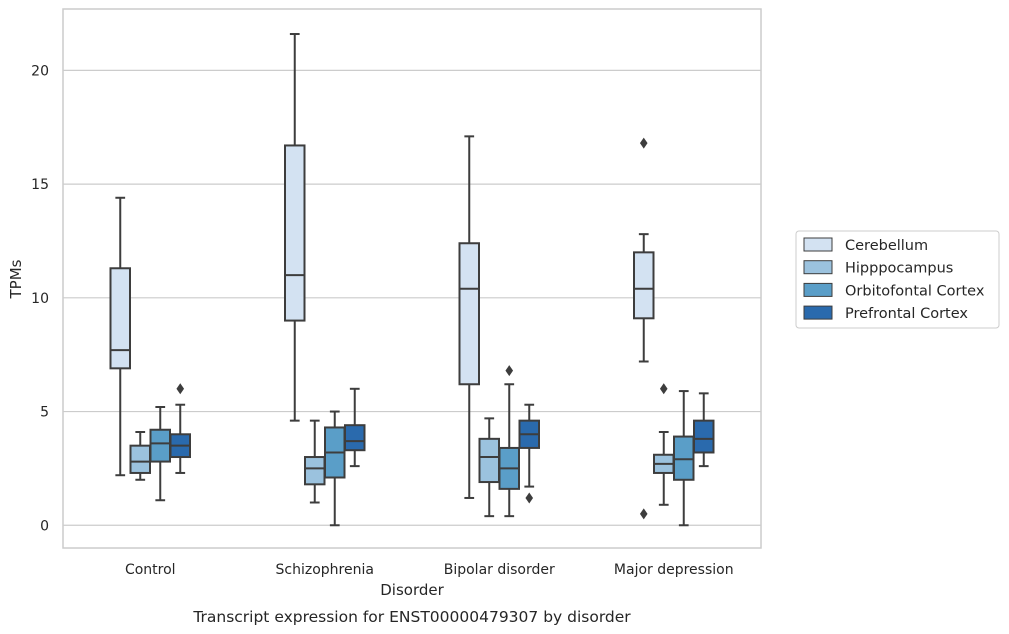 This screenshot has height=634, width=1009. Describe the element at coordinates (915, 291) in the screenshot. I see `legend-label: Orbitofontal Cortex` at that location.